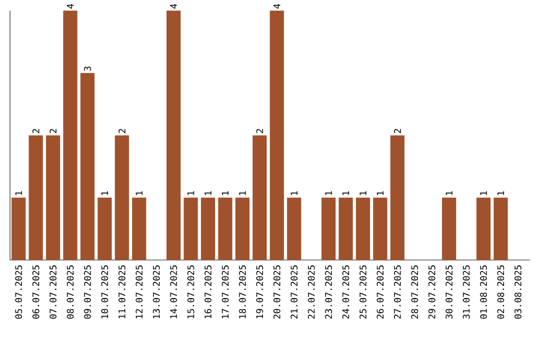 This screenshot has width=540, height=340. Describe the element at coordinates (104, 291) in the screenshot. I see `x-tick-label: 10.07.2025` at that location.